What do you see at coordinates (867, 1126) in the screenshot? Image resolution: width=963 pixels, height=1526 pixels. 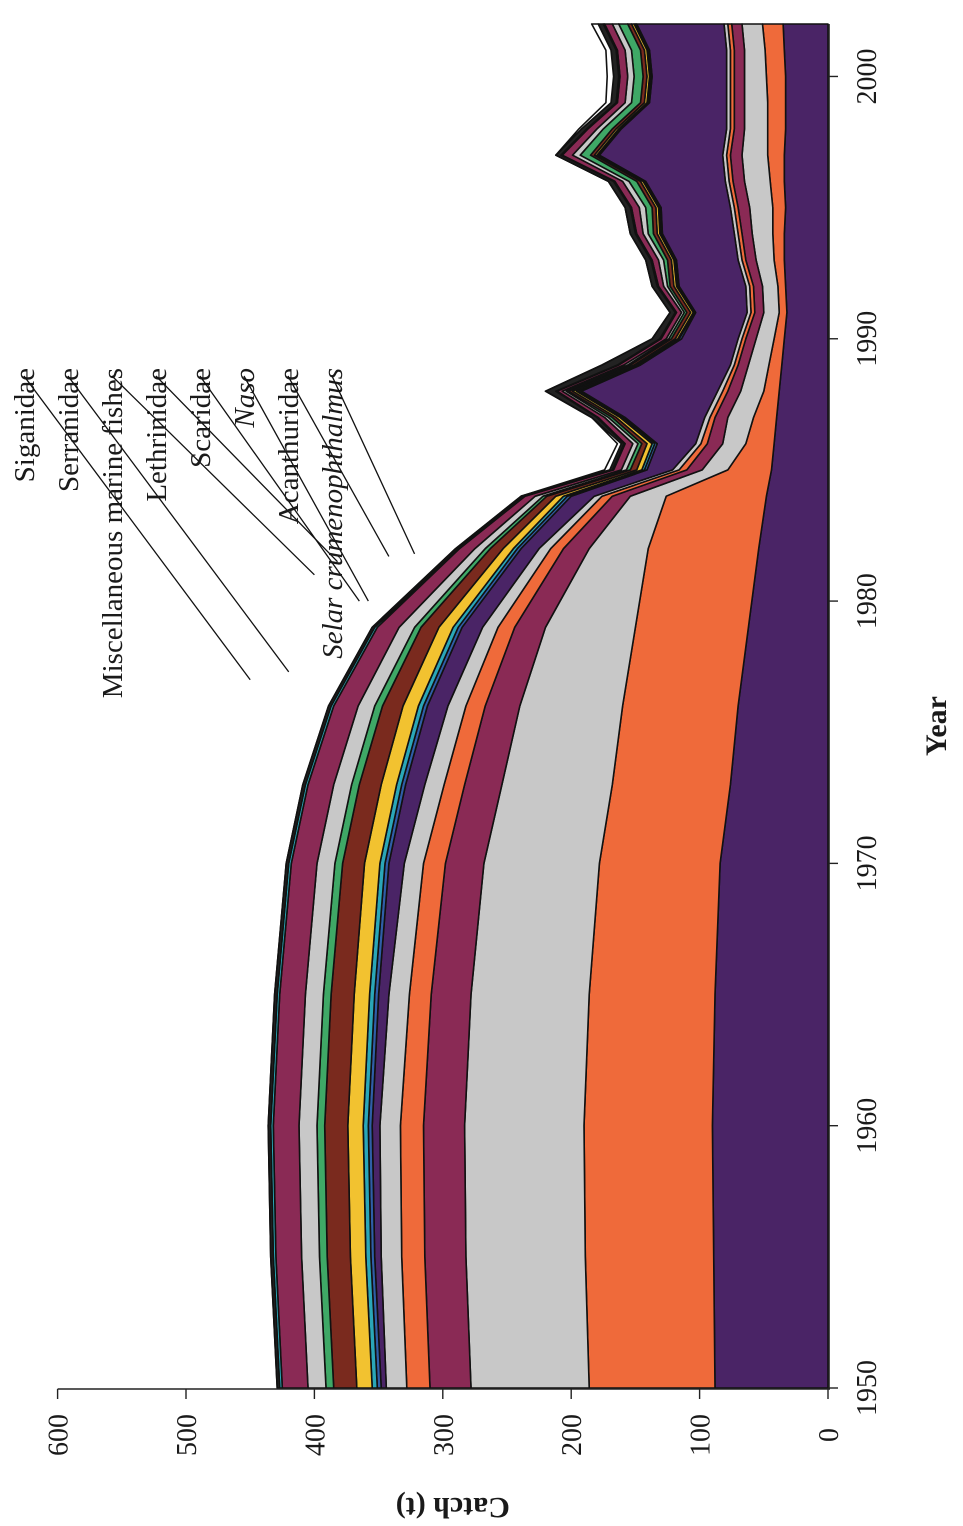 I see `x-tick-label: 1960` at bounding box center [867, 1126].